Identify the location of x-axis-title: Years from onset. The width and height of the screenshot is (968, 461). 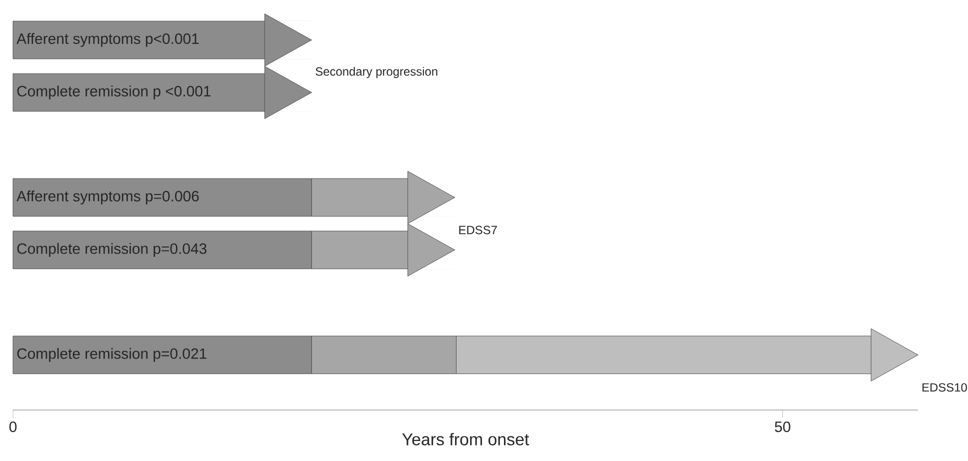
(466, 439).